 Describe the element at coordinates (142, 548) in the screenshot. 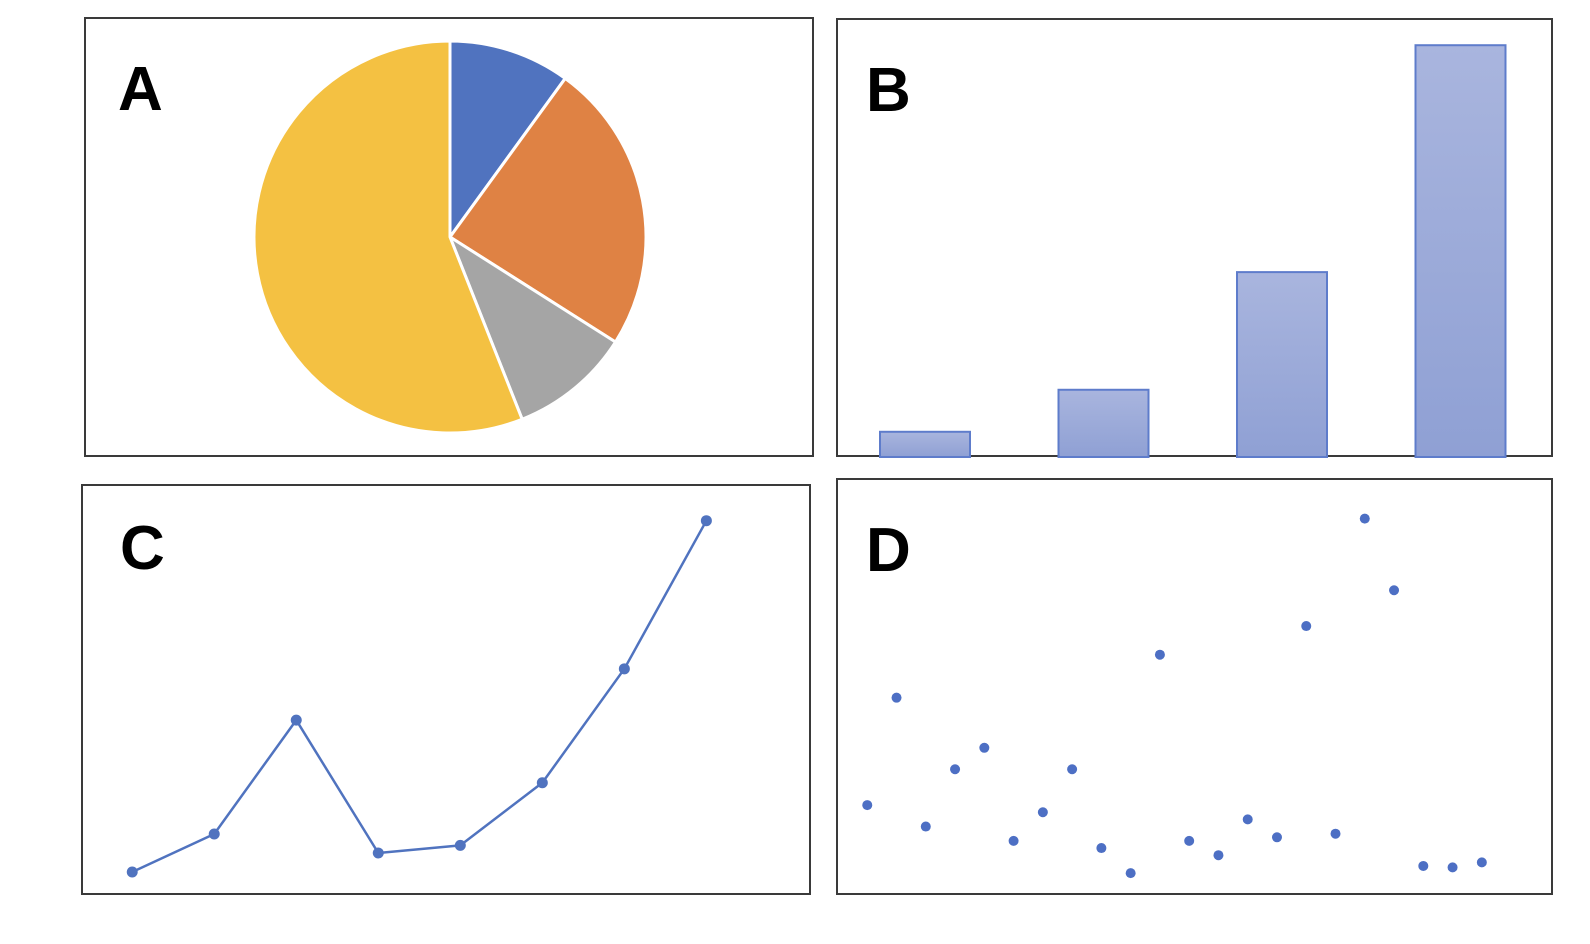

I see `panel-label: C` at that location.